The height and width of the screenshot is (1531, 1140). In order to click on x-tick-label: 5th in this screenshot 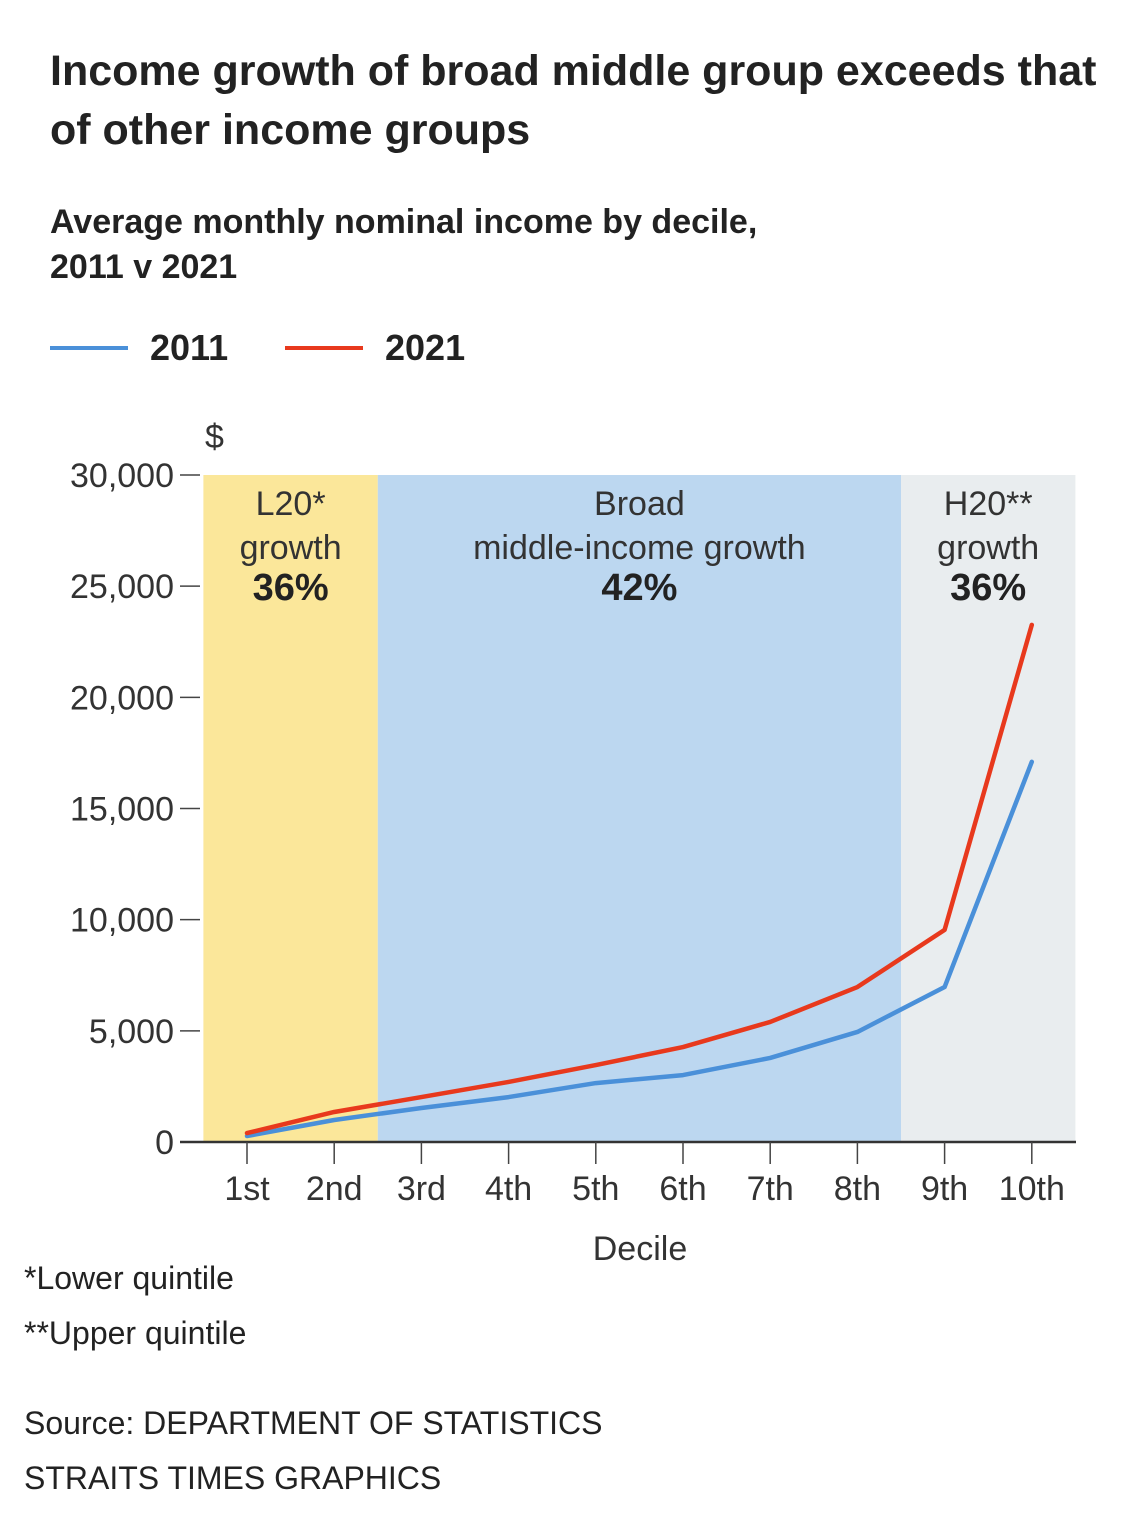, I will do `click(595, 1189)`.